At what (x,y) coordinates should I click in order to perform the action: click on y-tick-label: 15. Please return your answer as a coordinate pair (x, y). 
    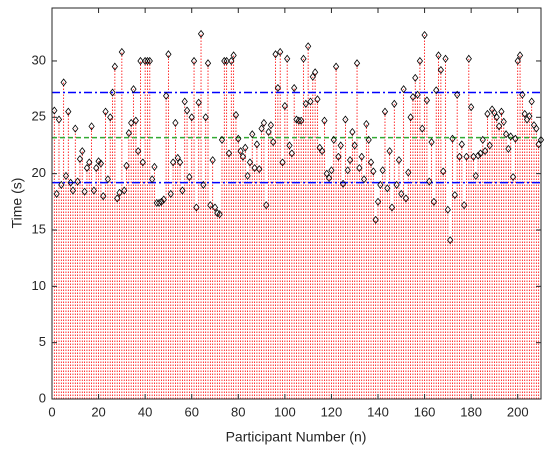
    Looking at the image, I should click on (39, 228).